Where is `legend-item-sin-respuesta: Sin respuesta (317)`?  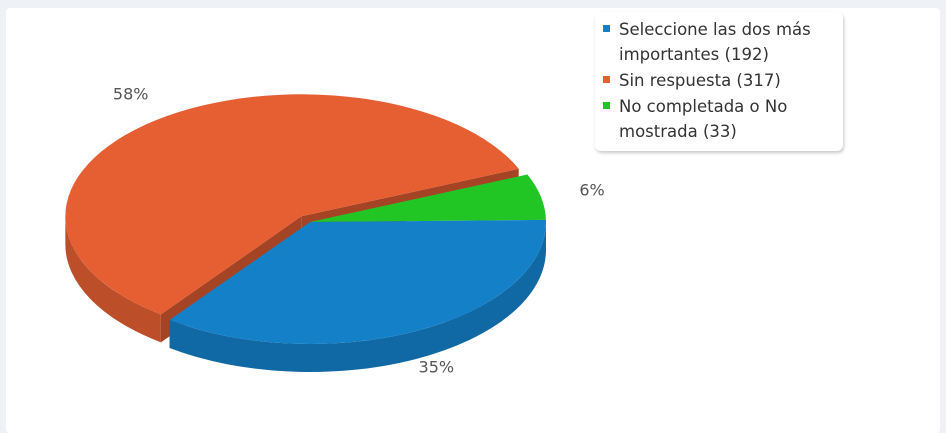
legend-item-sin-respuesta: Sin respuesta (317) is located at coordinates (719, 80).